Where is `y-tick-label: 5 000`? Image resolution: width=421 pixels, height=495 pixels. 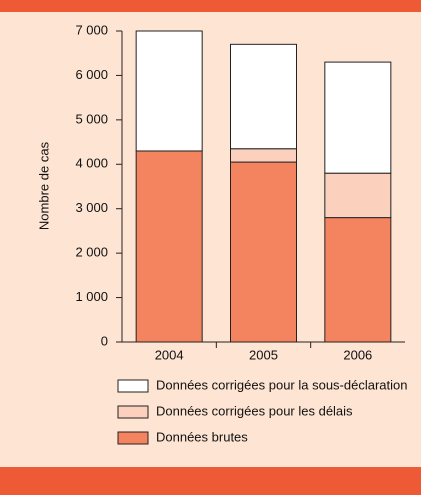
y-tick-label: 5 000 is located at coordinates (91, 118).